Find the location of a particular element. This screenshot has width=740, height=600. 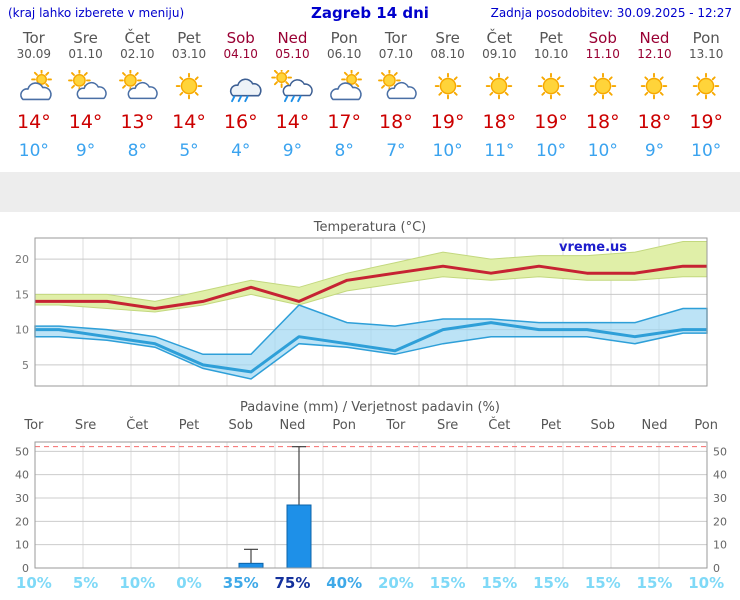

low-temp: 5° is located at coordinates (189, 151).